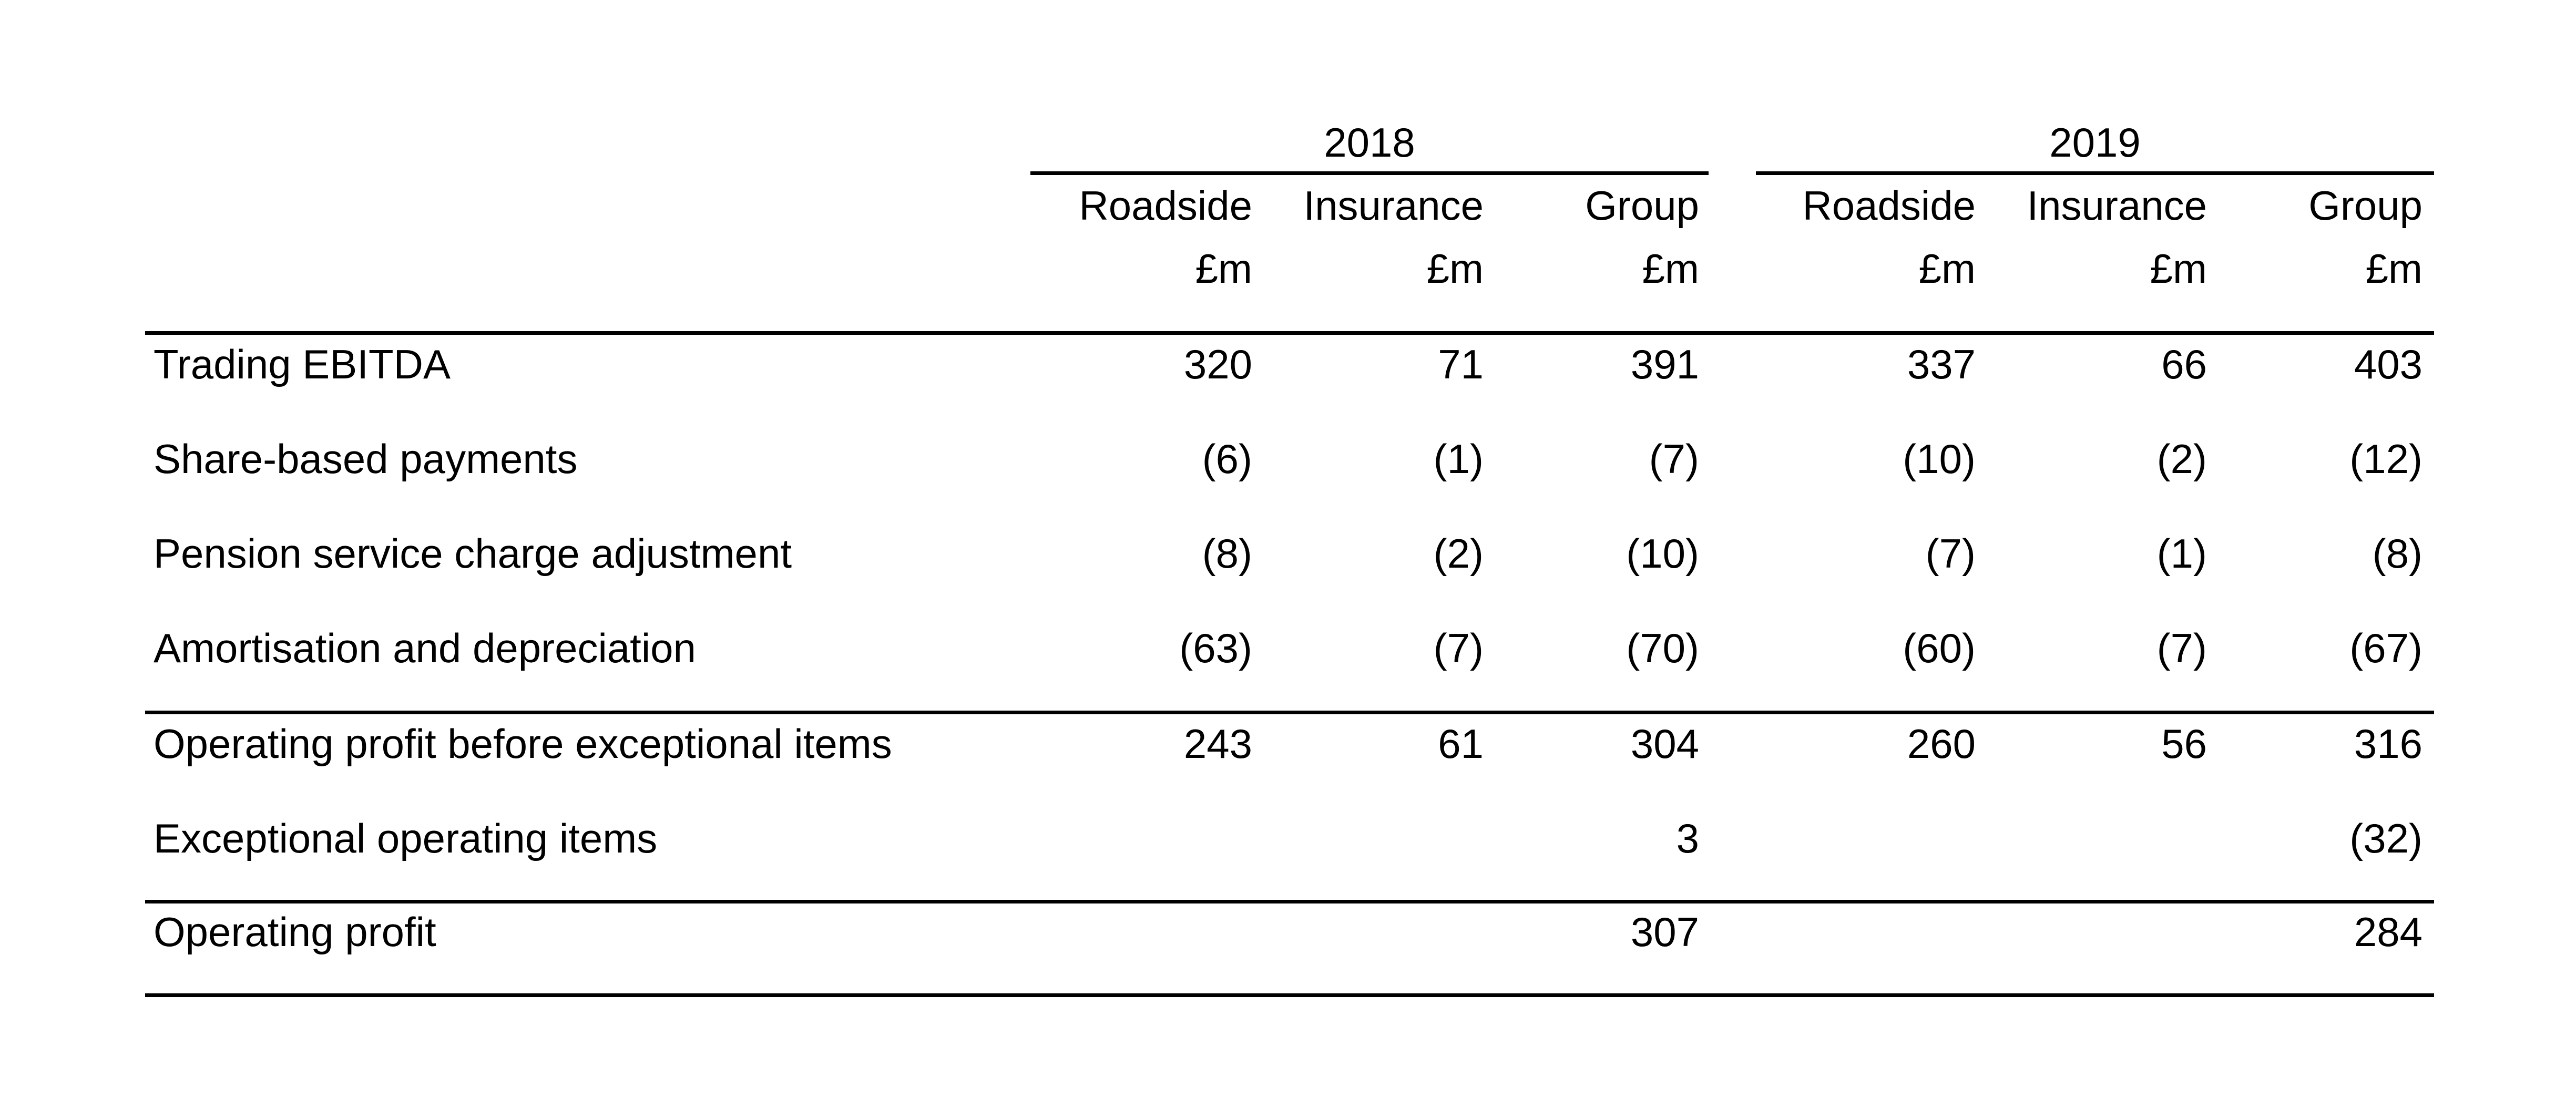 The image size is (2576, 1109). What do you see at coordinates (1215, 648) in the screenshot?
I see `table-cell: (63)` at bounding box center [1215, 648].